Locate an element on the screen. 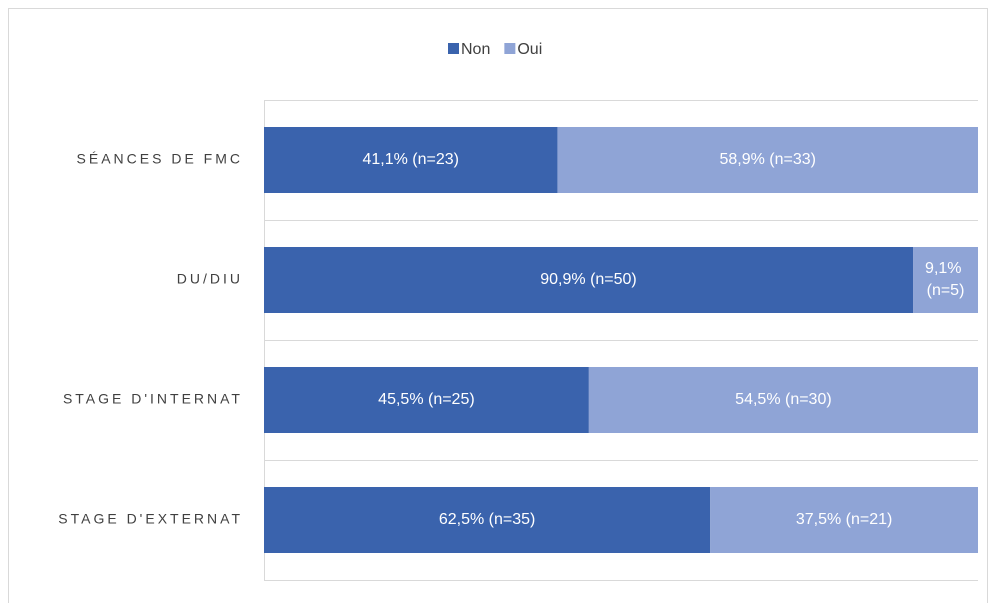 This screenshot has width=995, height=603. data-label: 37,5% (n=21) is located at coordinates (844, 519).